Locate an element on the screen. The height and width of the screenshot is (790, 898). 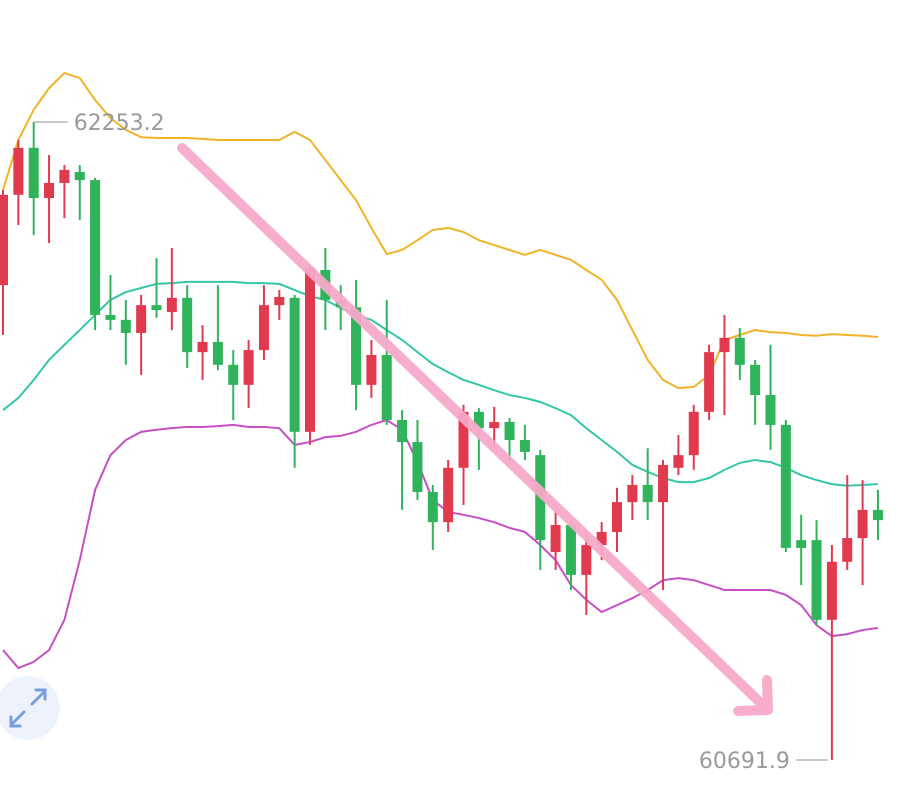
expand-button is located at coordinates (30, 708).